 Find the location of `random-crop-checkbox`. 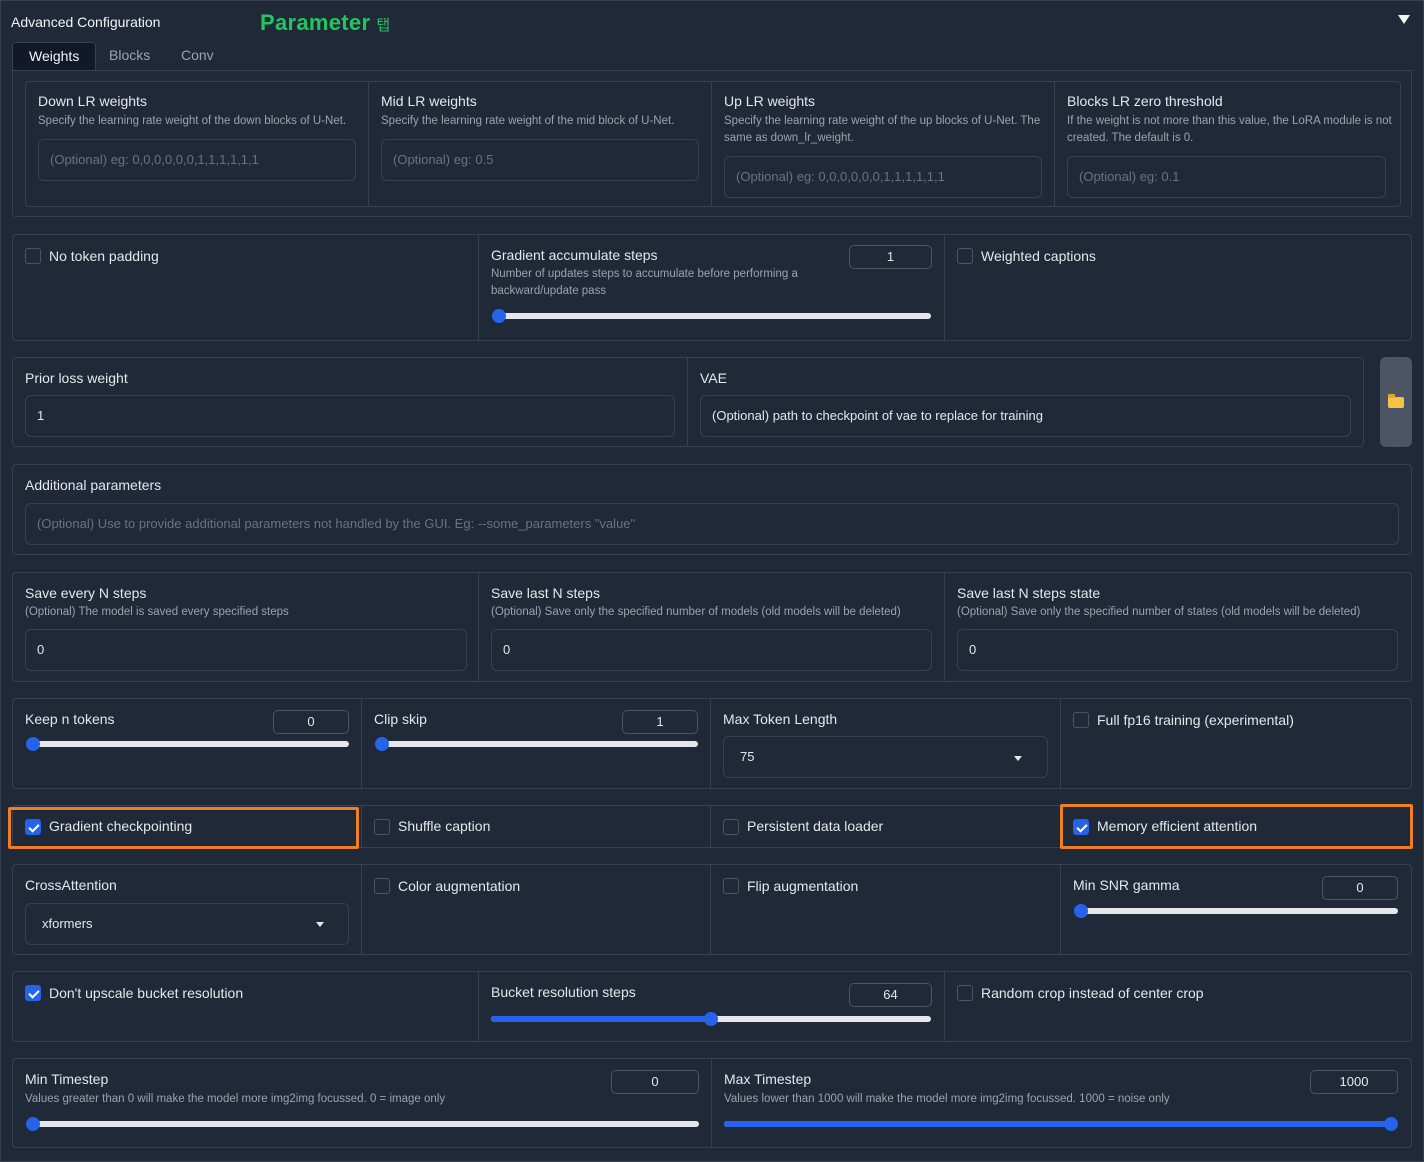

random-crop-checkbox is located at coordinates (965, 993).